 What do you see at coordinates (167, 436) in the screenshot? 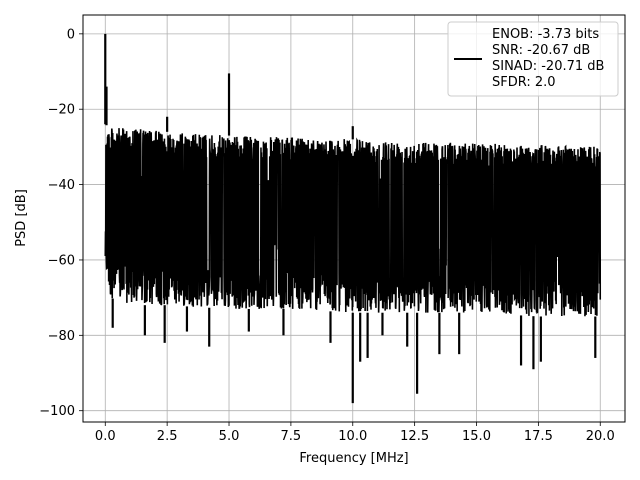
I see `x-tick-label: 2.5` at bounding box center [167, 436].